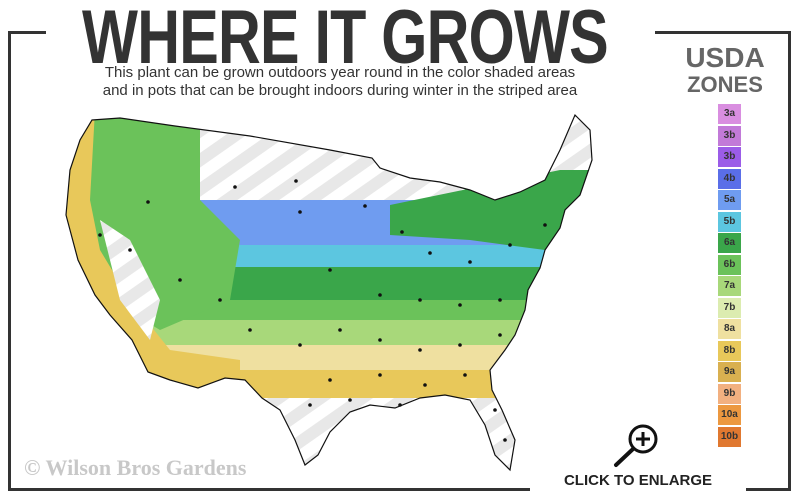  I want to click on legend-zone-7b: 7b, so click(729, 308).